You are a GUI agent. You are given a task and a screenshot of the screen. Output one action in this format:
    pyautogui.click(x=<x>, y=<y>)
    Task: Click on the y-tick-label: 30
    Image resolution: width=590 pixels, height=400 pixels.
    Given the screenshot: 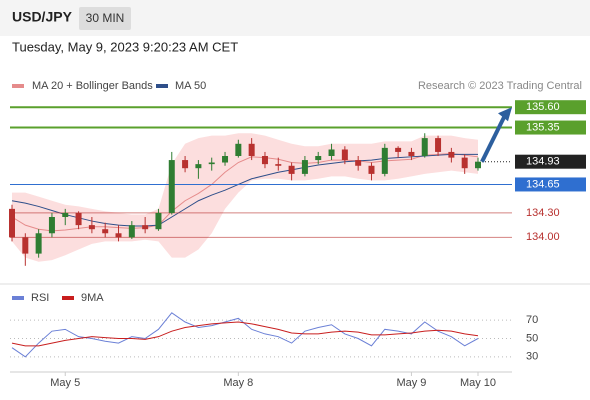 What is the action you would take?
    pyautogui.click(x=532, y=357)
    